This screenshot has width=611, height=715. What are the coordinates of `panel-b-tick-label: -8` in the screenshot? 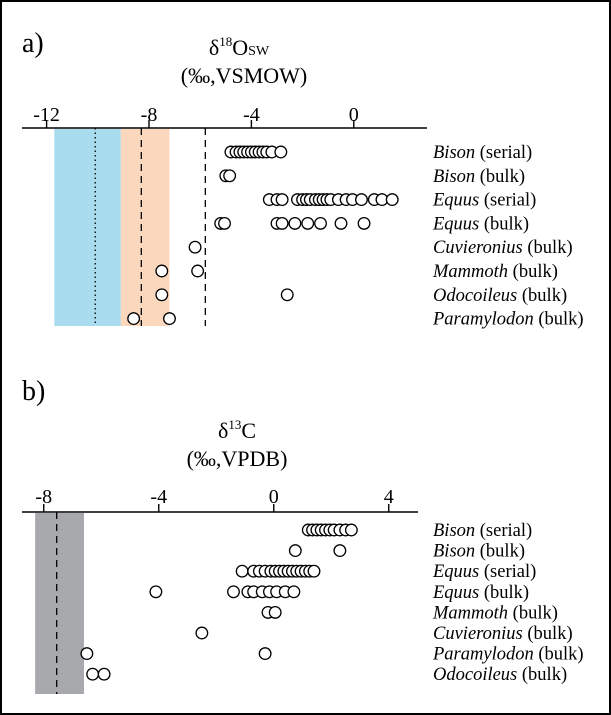 It's located at (43, 497).